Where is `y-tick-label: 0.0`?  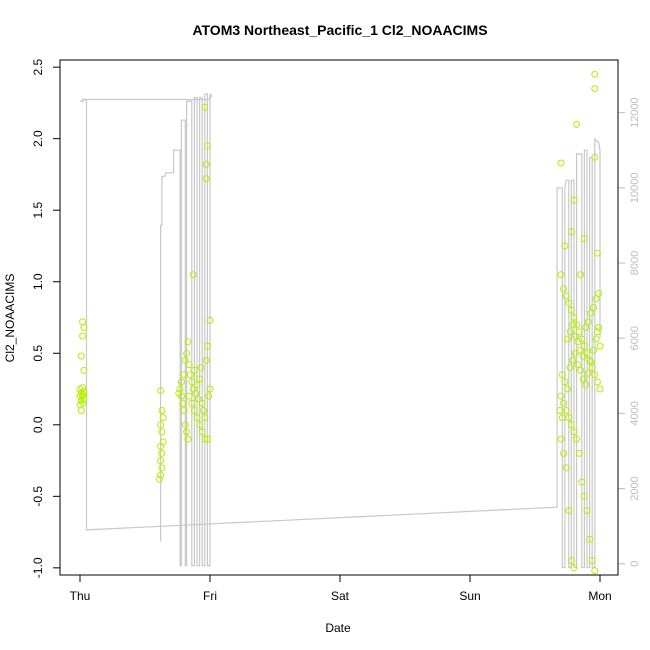 y-tick-label: 0.0 is located at coordinates (38, 424).